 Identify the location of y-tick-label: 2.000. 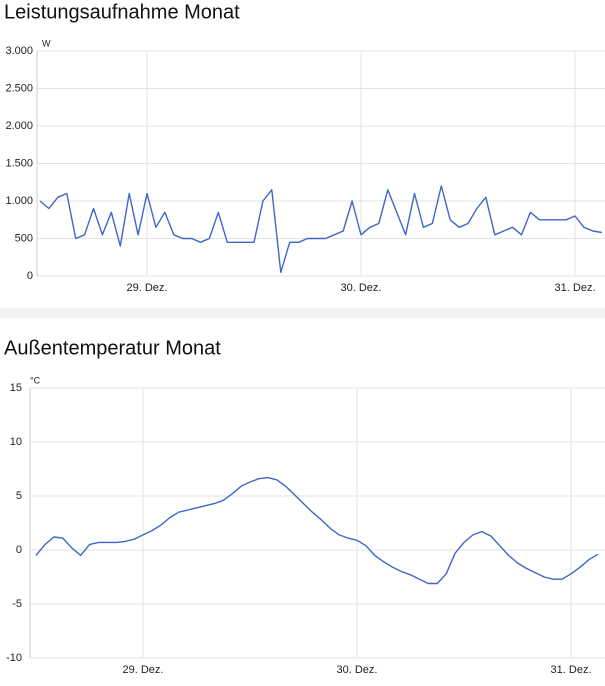
(19, 126).